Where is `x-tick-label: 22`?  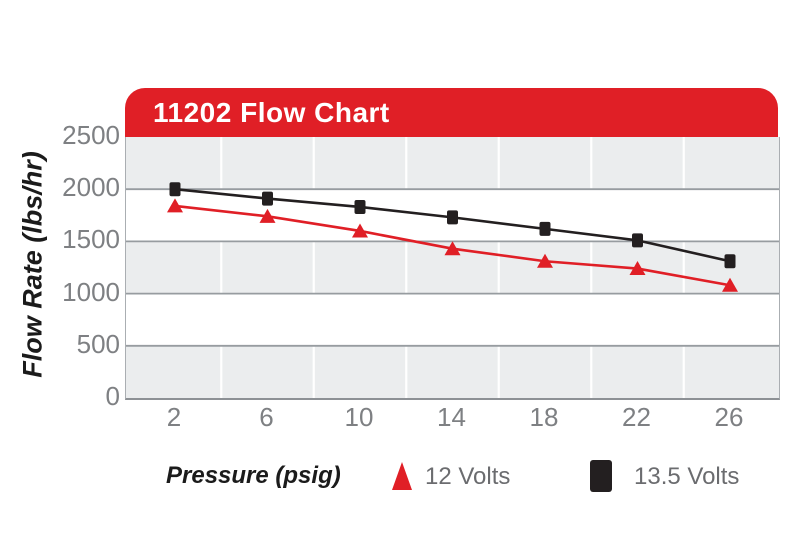 x-tick-label: 22 is located at coordinates (636, 417).